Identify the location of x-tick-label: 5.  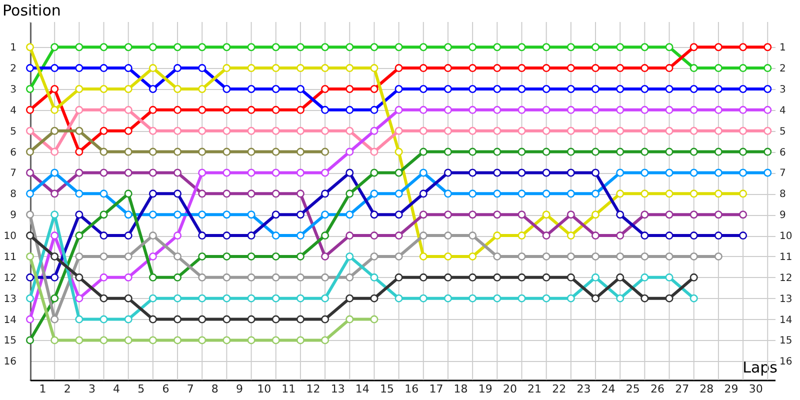
(141, 389).